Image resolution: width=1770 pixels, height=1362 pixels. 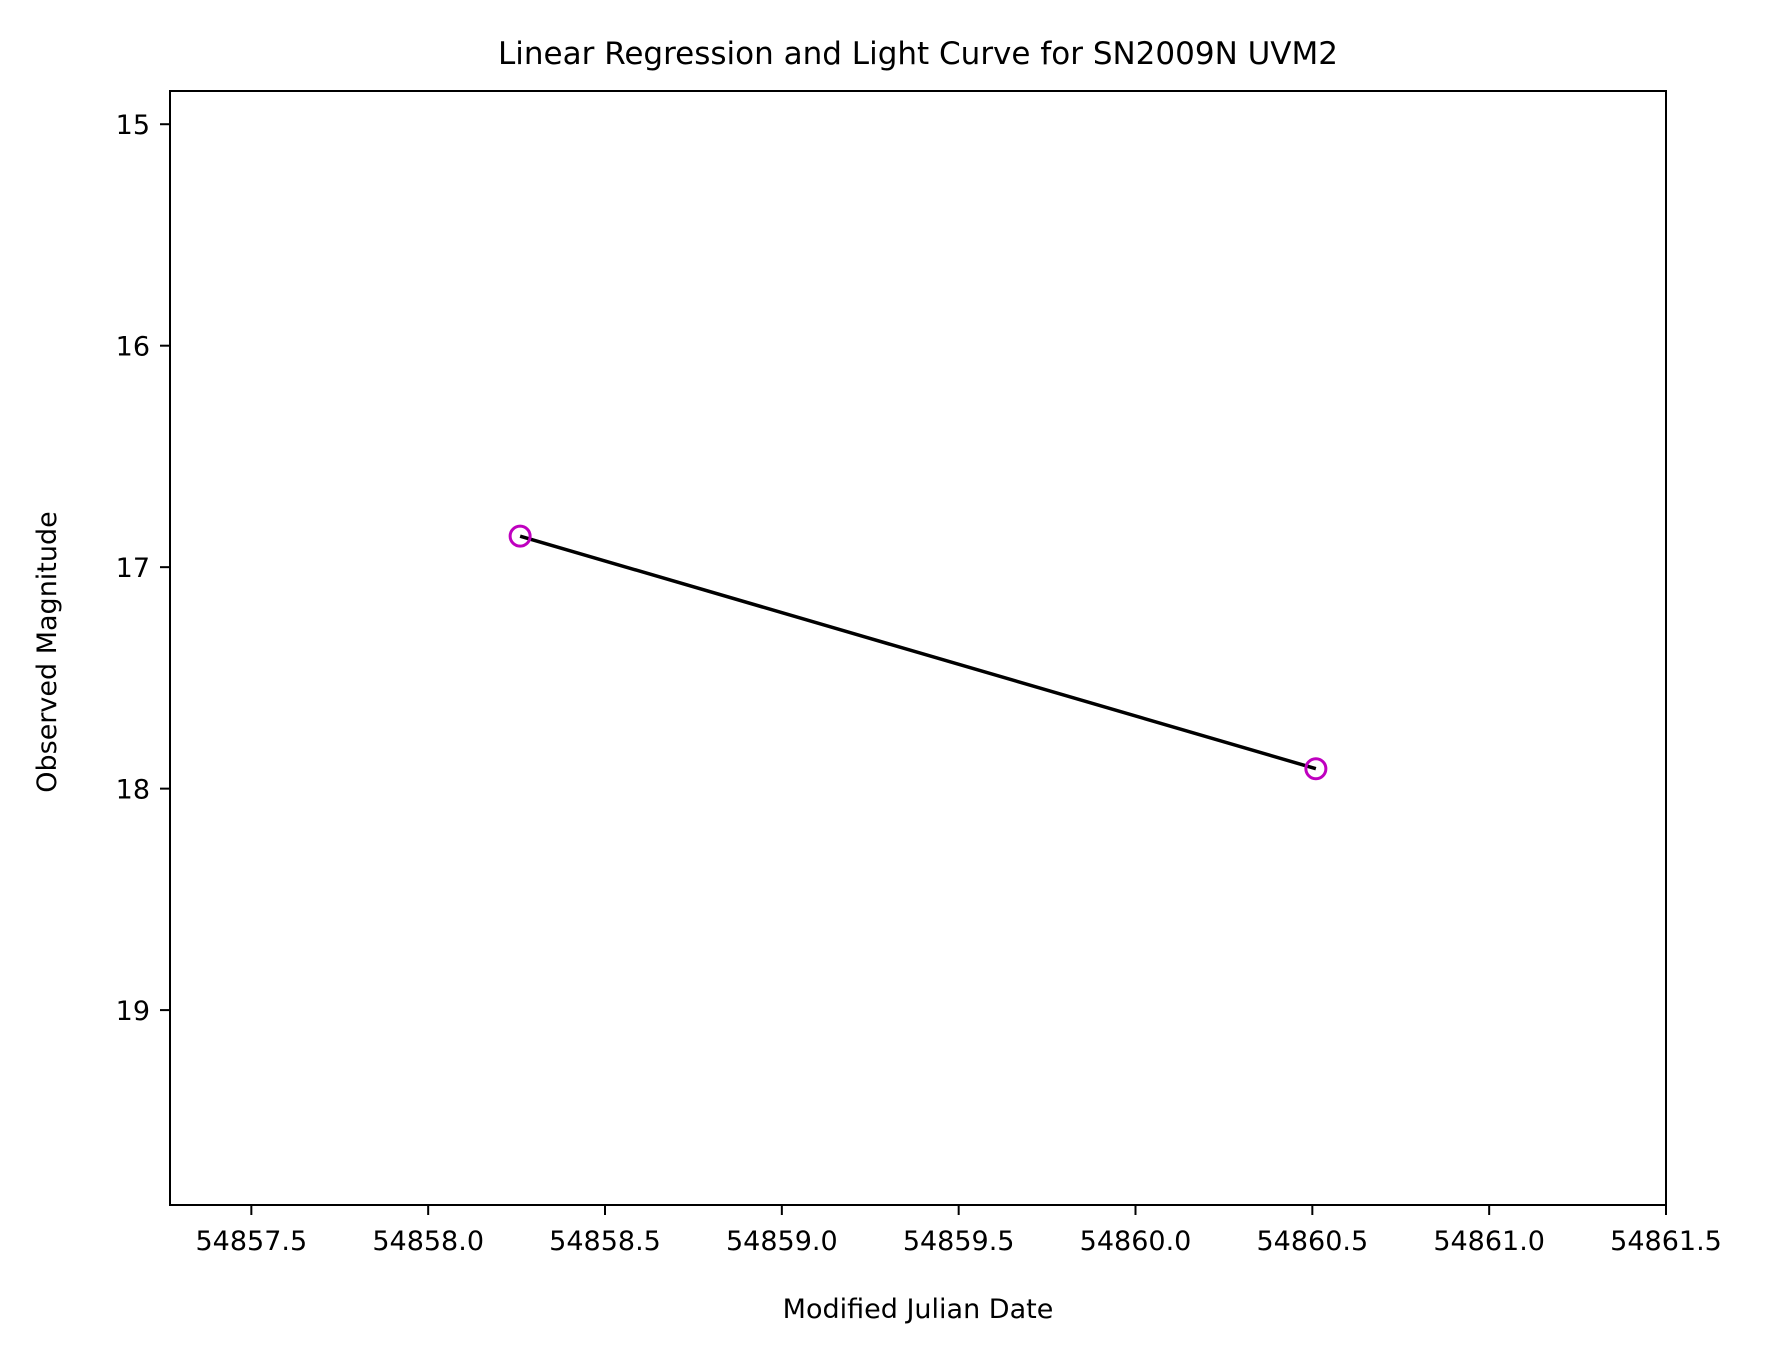 What do you see at coordinates (133, 790) in the screenshot?
I see `y-tick-label: 18` at bounding box center [133, 790].